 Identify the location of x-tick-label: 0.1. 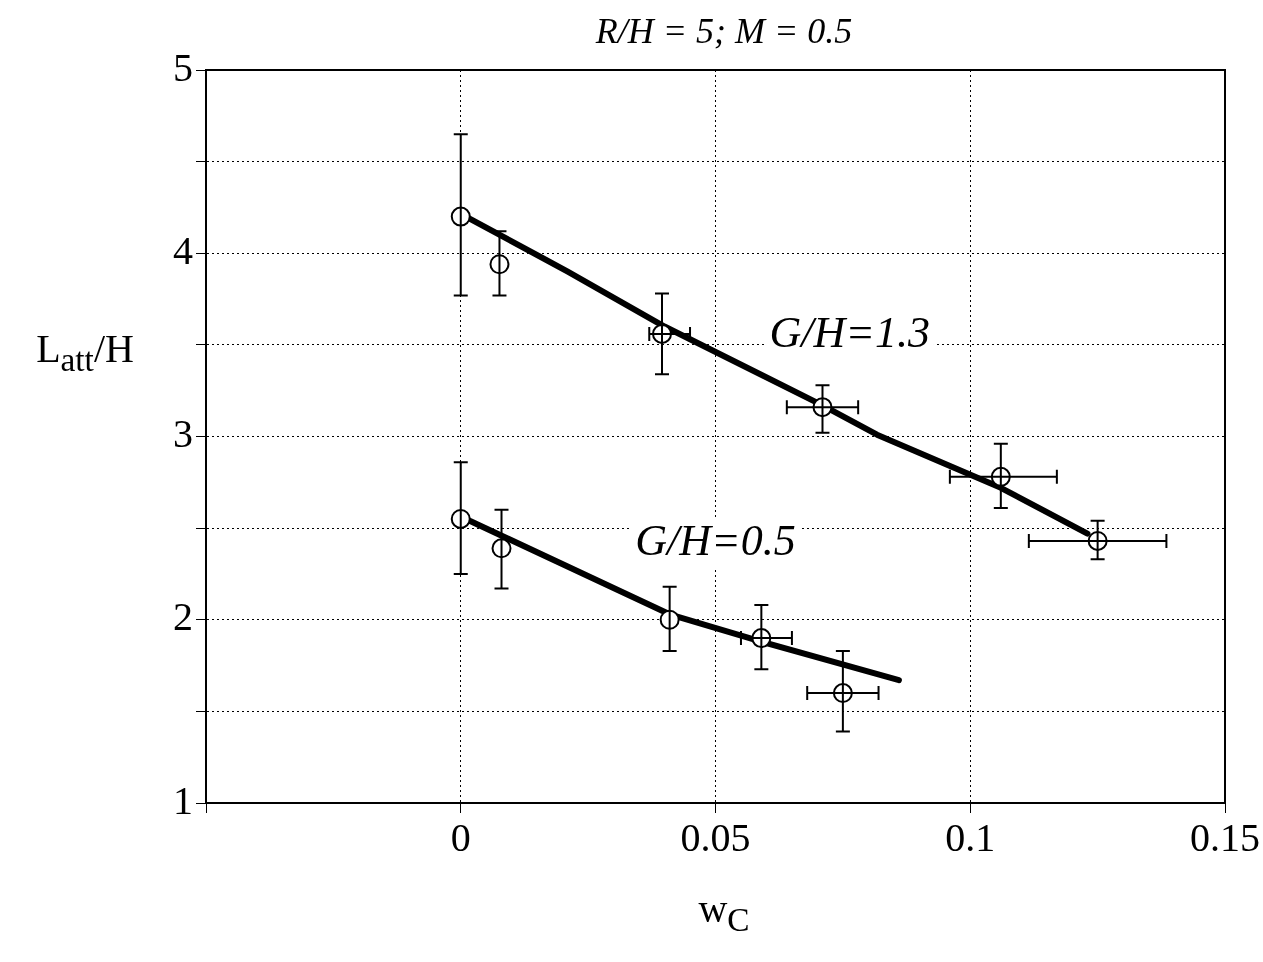
(970, 837).